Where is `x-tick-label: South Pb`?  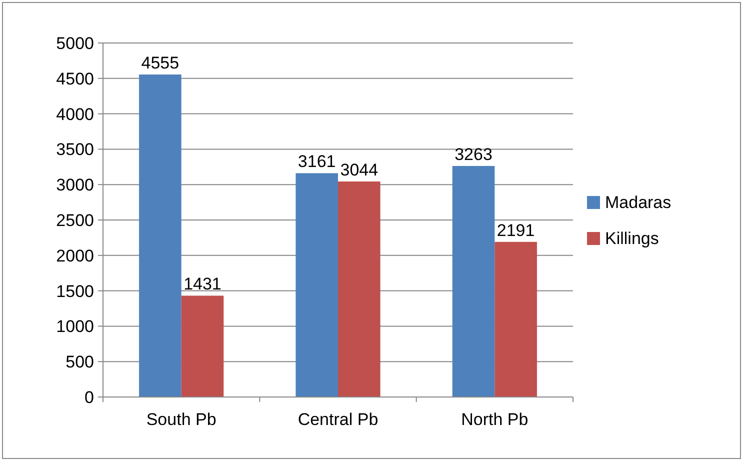 x-tick-label: South Pb is located at coordinates (181, 419).